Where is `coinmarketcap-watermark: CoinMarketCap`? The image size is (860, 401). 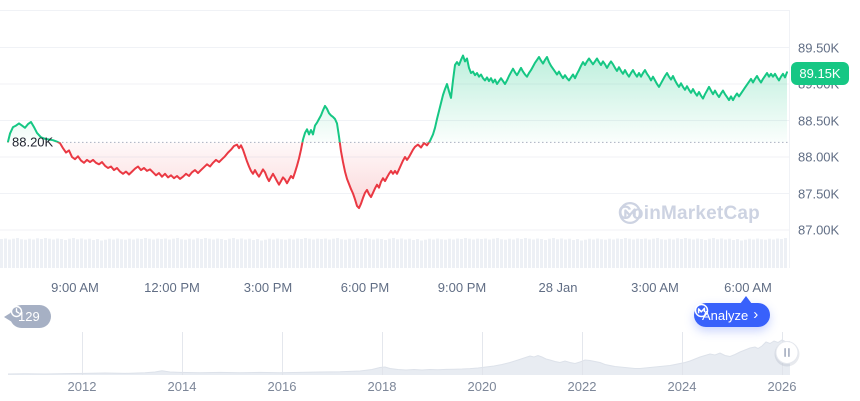
coinmarketcap-watermark: CoinMarketCap is located at coordinates (689, 214).